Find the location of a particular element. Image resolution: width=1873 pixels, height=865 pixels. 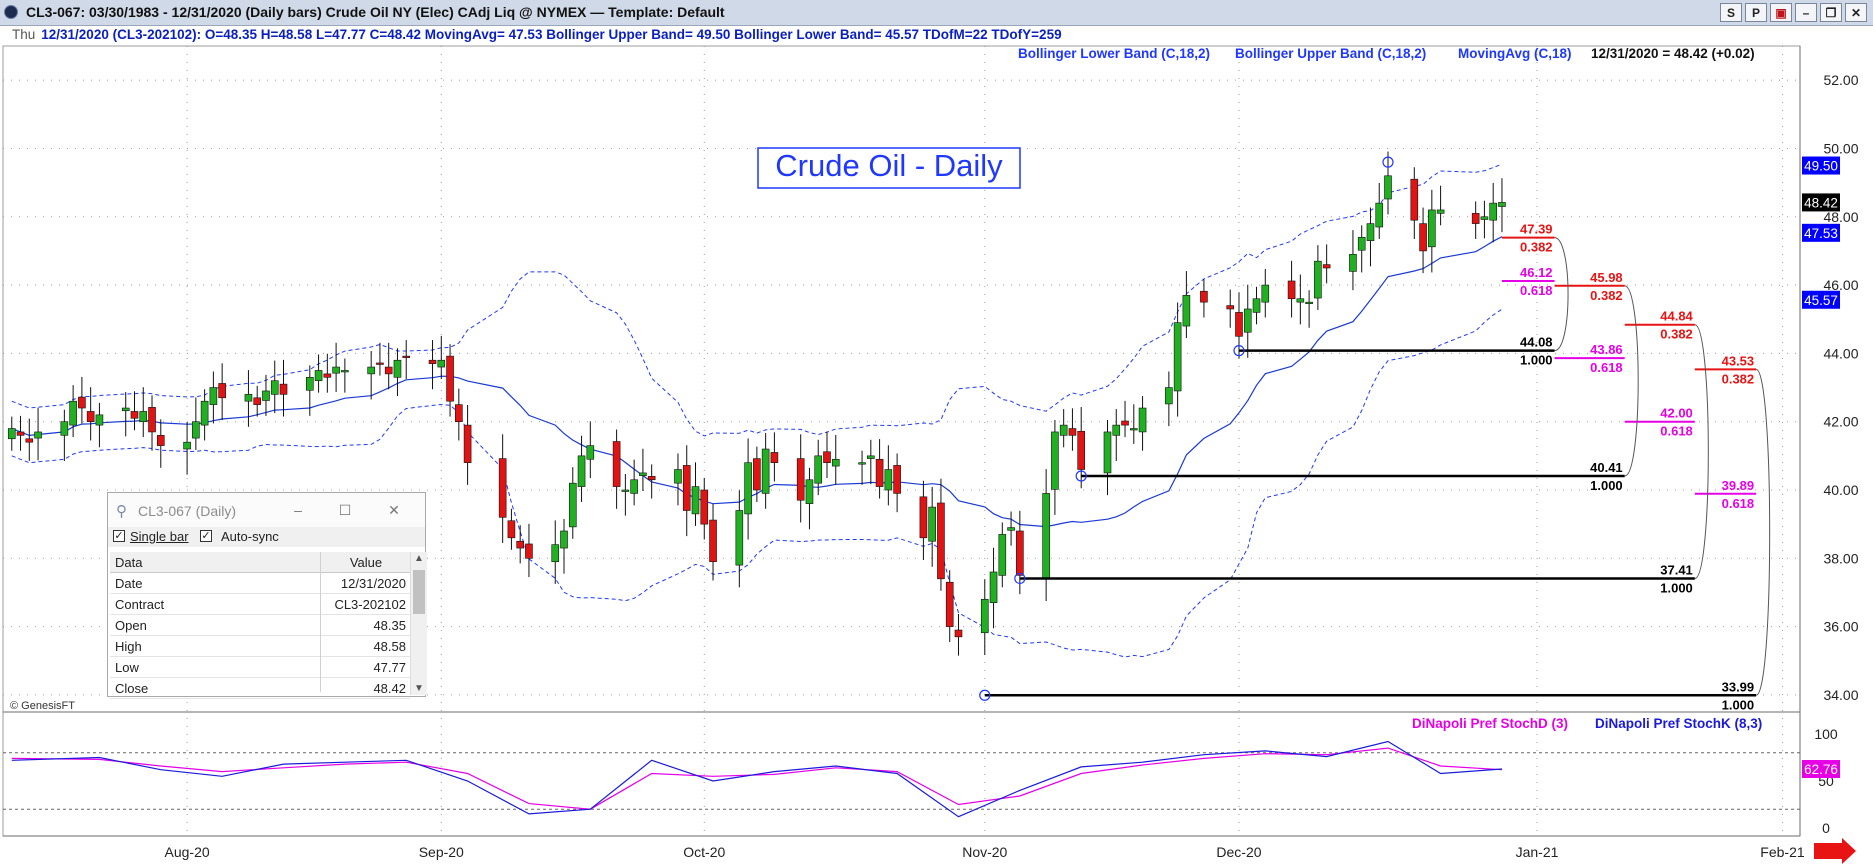

stoch-y-tick: 100 is located at coordinates (1826, 734).